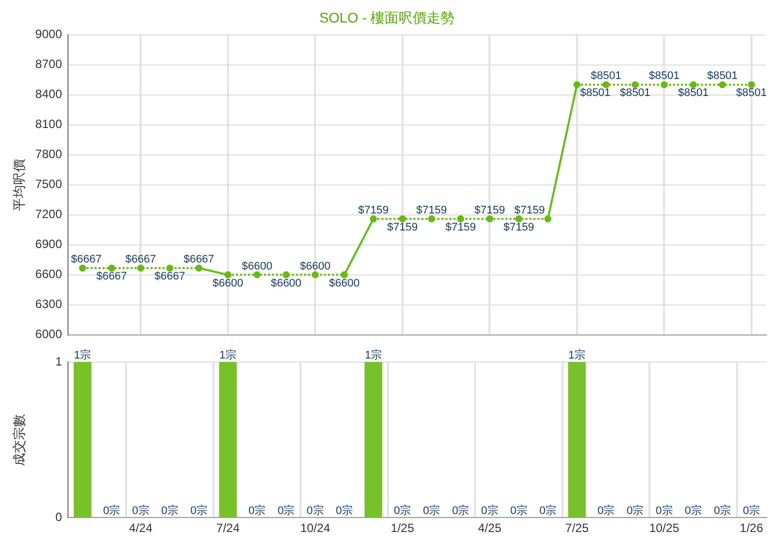 The width and height of the screenshot is (780, 550). What do you see at coordinates (58, 517) in the screenshot?
I see `y-tick-label: 0` at bounding box center [58, 517].